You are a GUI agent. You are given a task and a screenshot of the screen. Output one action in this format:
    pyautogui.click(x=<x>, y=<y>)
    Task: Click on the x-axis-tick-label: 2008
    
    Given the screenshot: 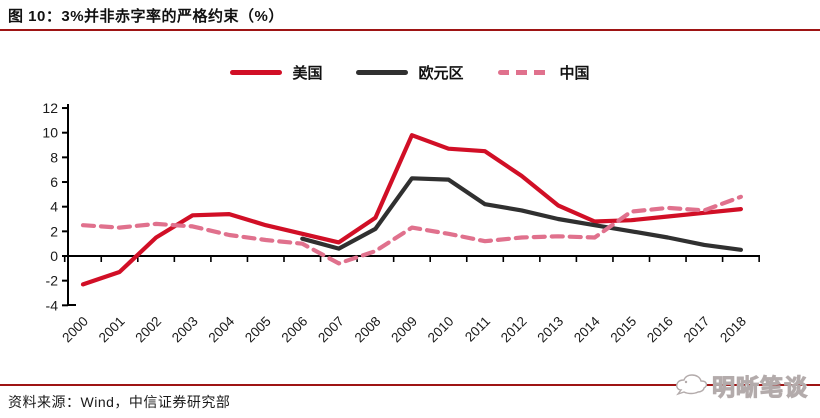 What is the action you would take?
    pyautogui.click(x=368, y=330)
    